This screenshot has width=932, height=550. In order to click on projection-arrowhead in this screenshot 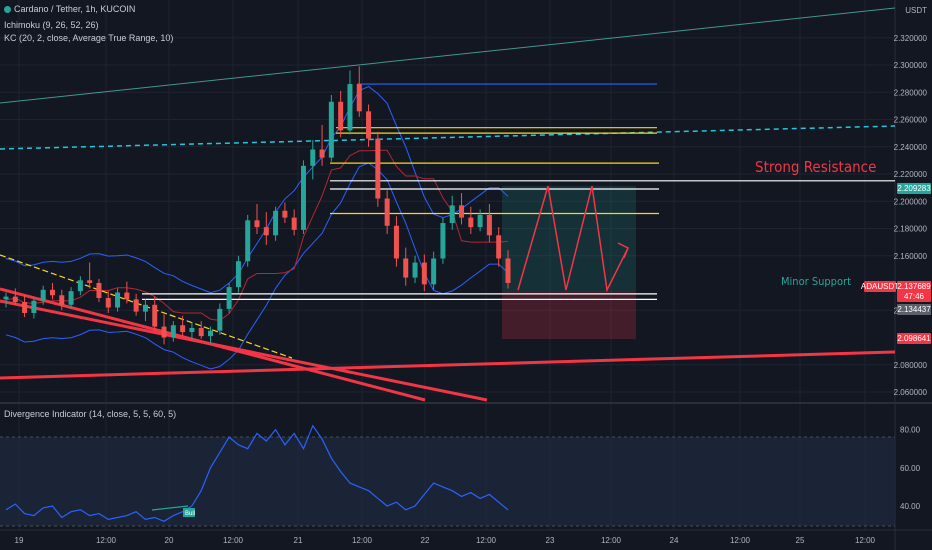, I will do `click(623, 250)`.